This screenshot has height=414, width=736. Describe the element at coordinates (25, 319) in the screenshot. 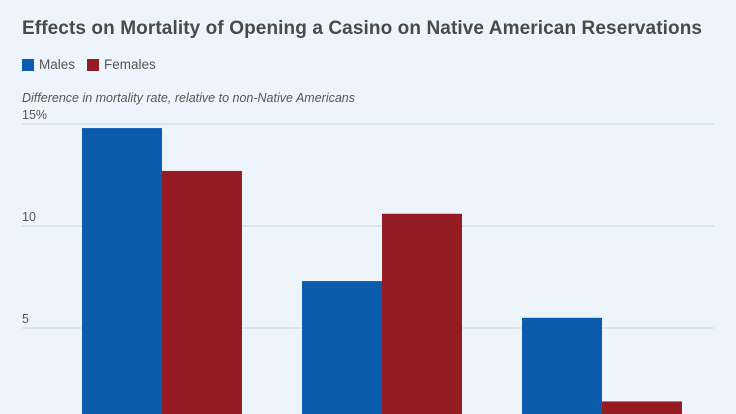

I see `y-tick-label-5: 5` at that location.